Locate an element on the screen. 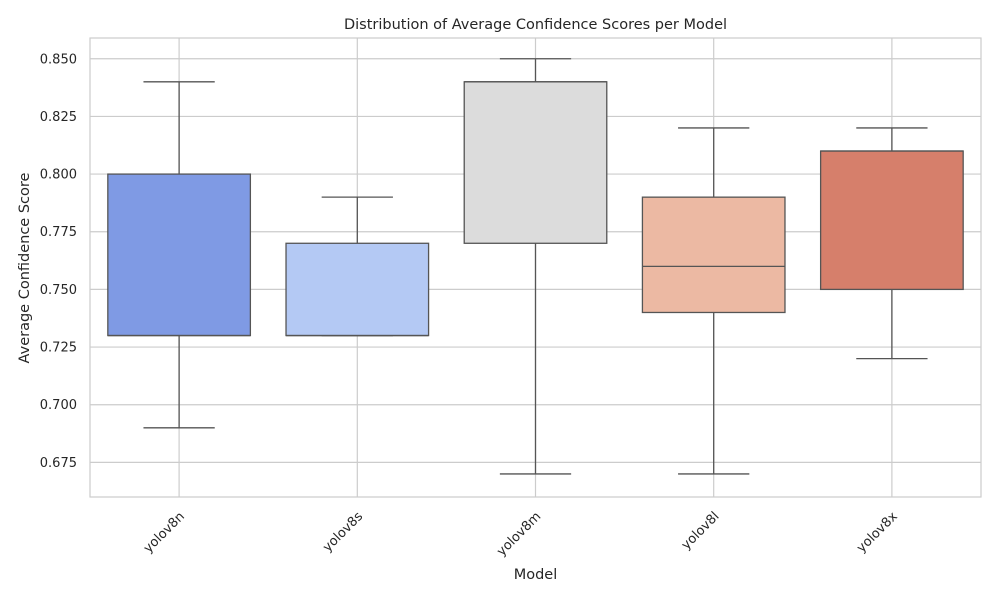 The width and height of the screenshot is (1000, 600). box-yolov8x is located at coordinates (891, 243).